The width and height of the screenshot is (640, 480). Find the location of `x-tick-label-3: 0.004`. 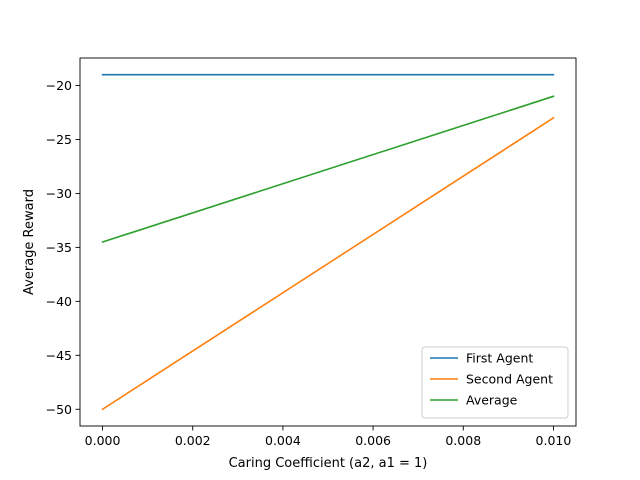

x-tick-label-3: 0.004 is located at coordinates (283, 440).